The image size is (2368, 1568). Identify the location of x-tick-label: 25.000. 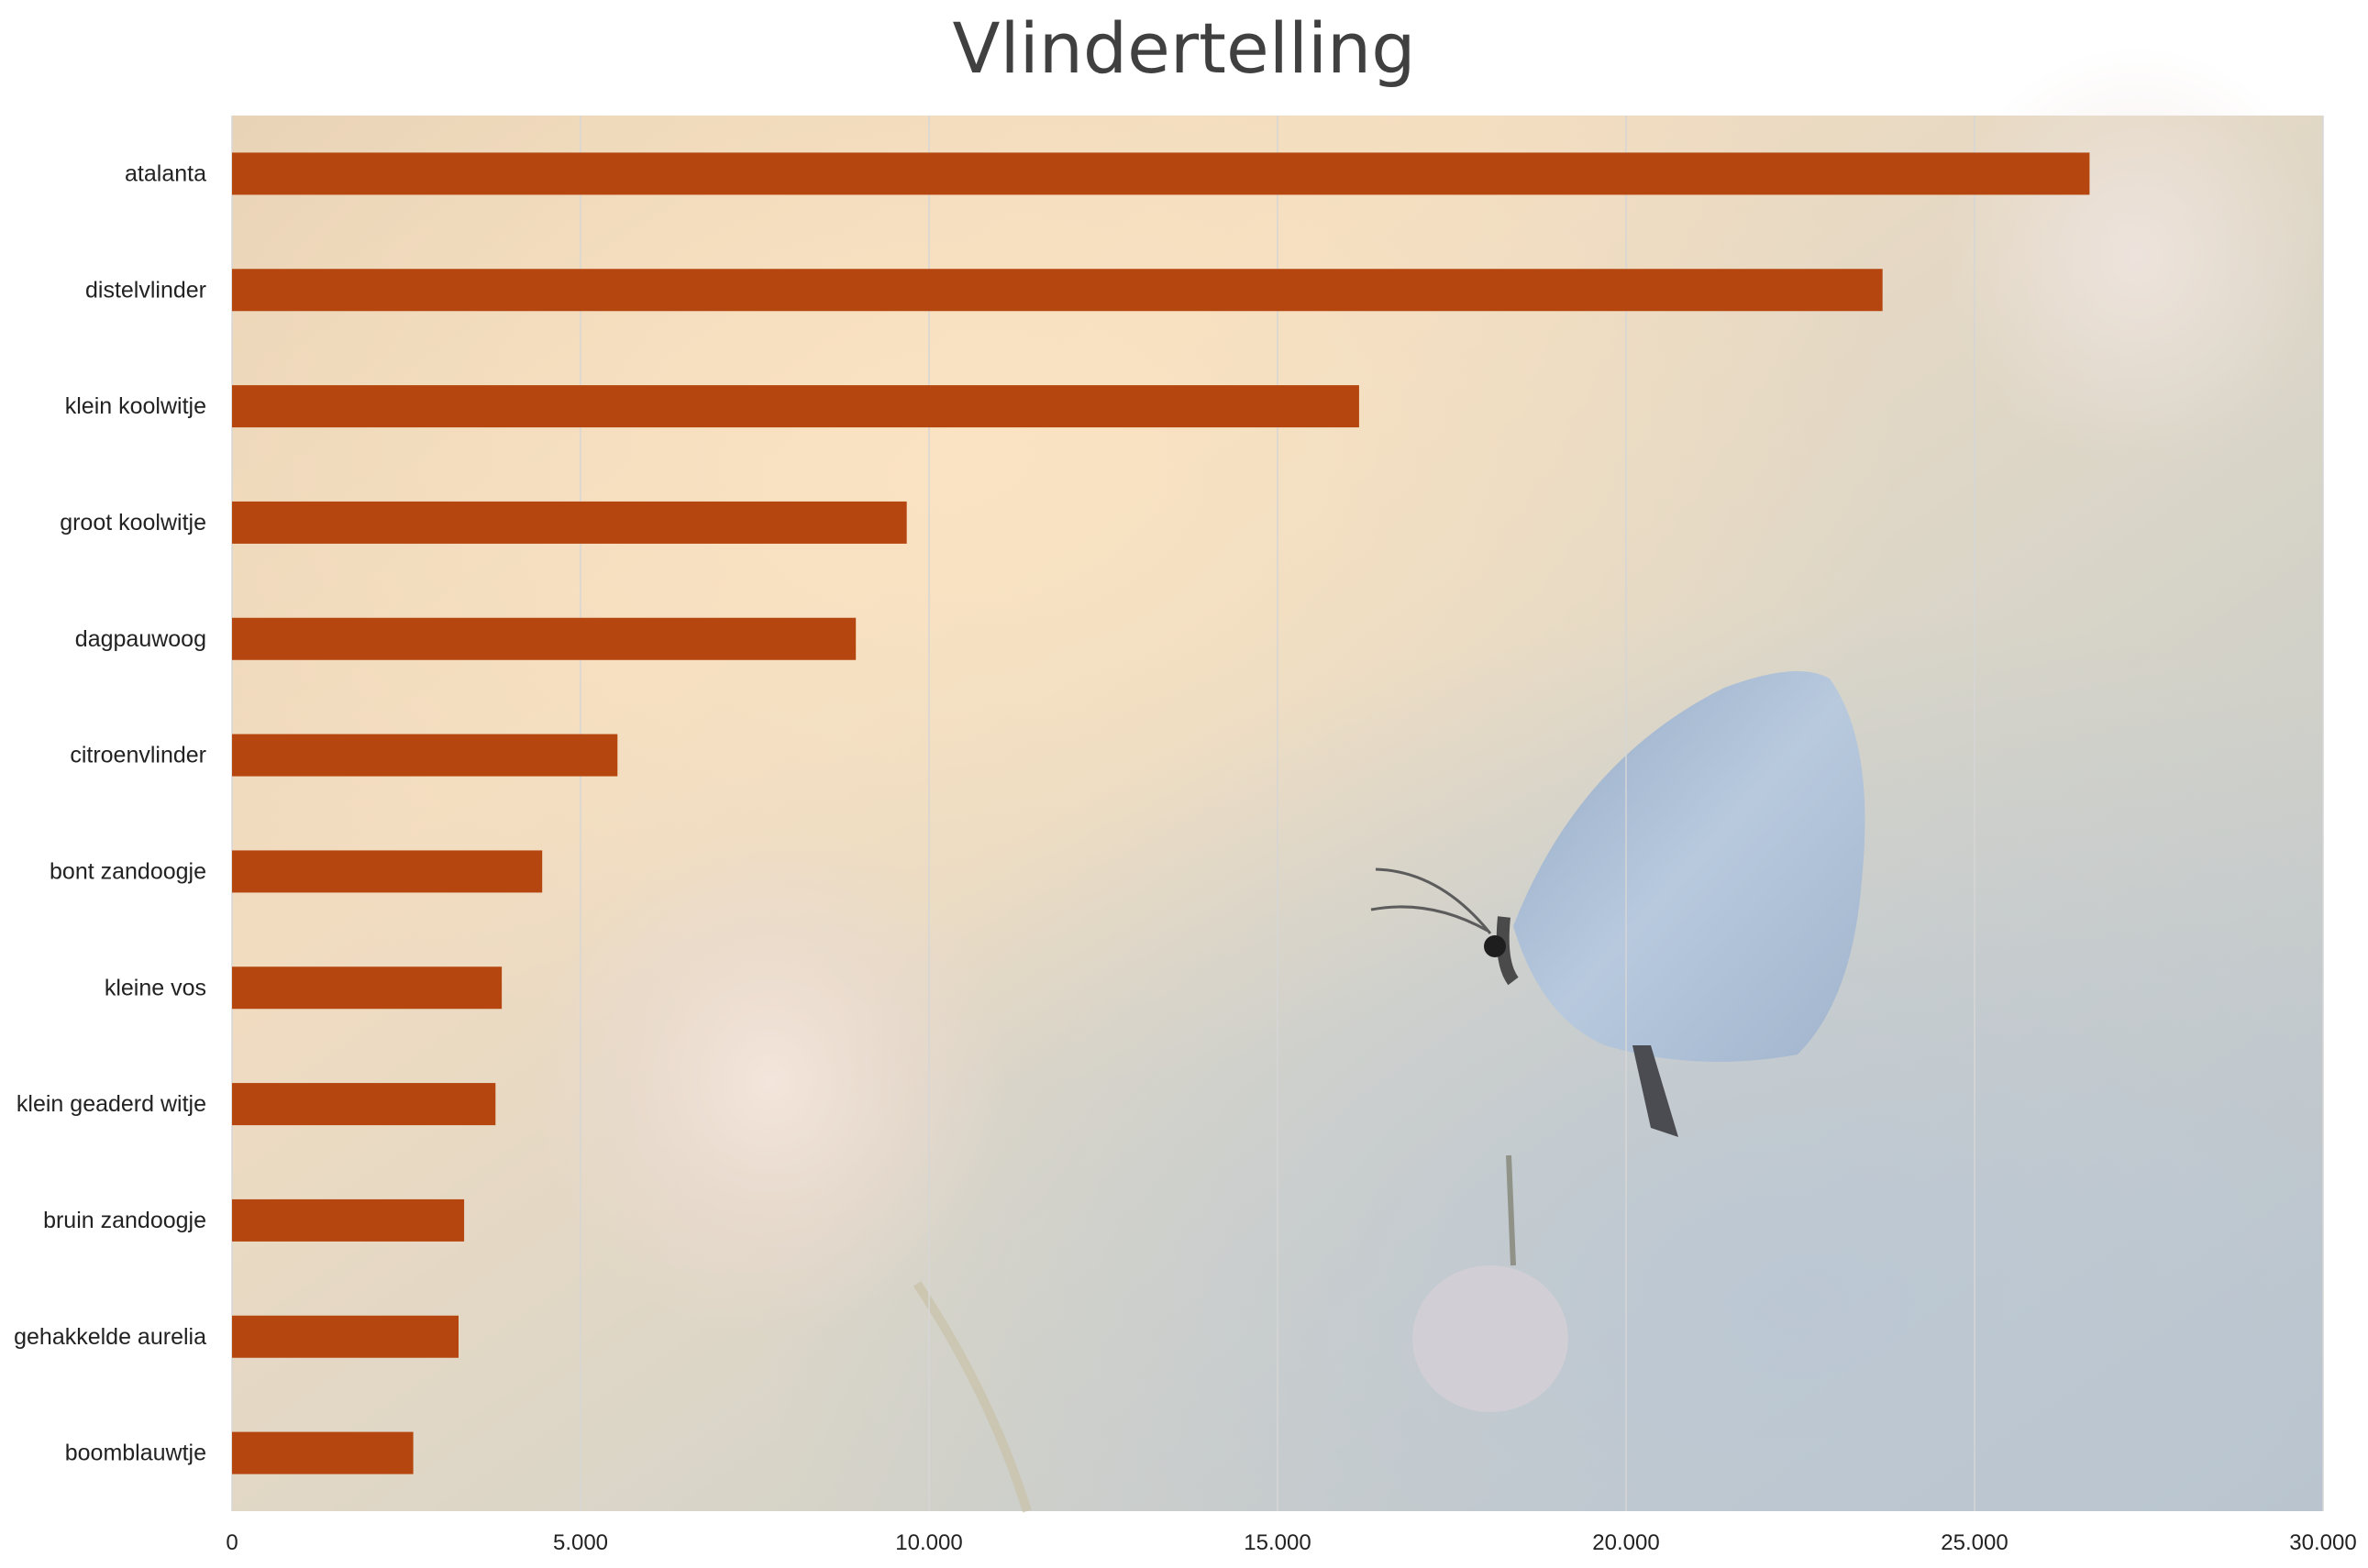
(1974, 1543).